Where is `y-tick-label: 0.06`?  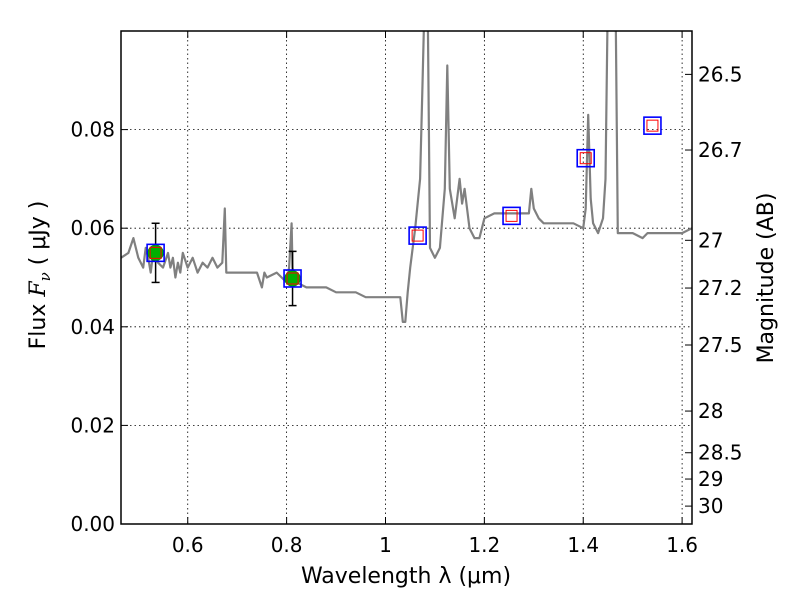
y-tick-label: 0.06 is located at coordinates (92, 228).